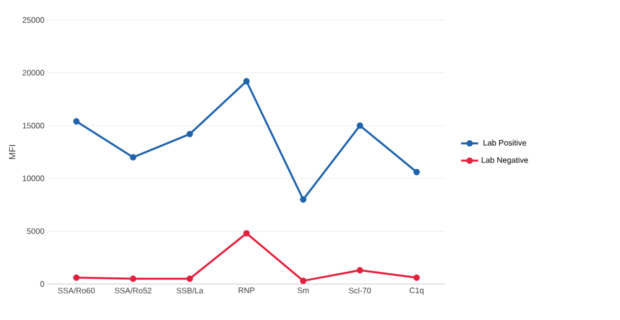 This screenshot has width=620, height=320. I want to click on y-tick-label: 15000, so click(33, 125).